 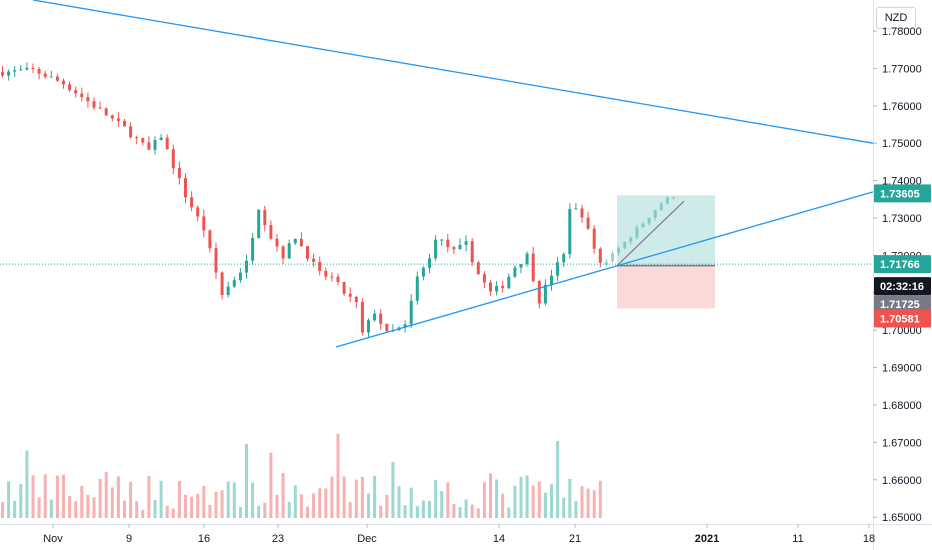 I want to click on x-tick-label: Nov, so click(x=53, y=539).